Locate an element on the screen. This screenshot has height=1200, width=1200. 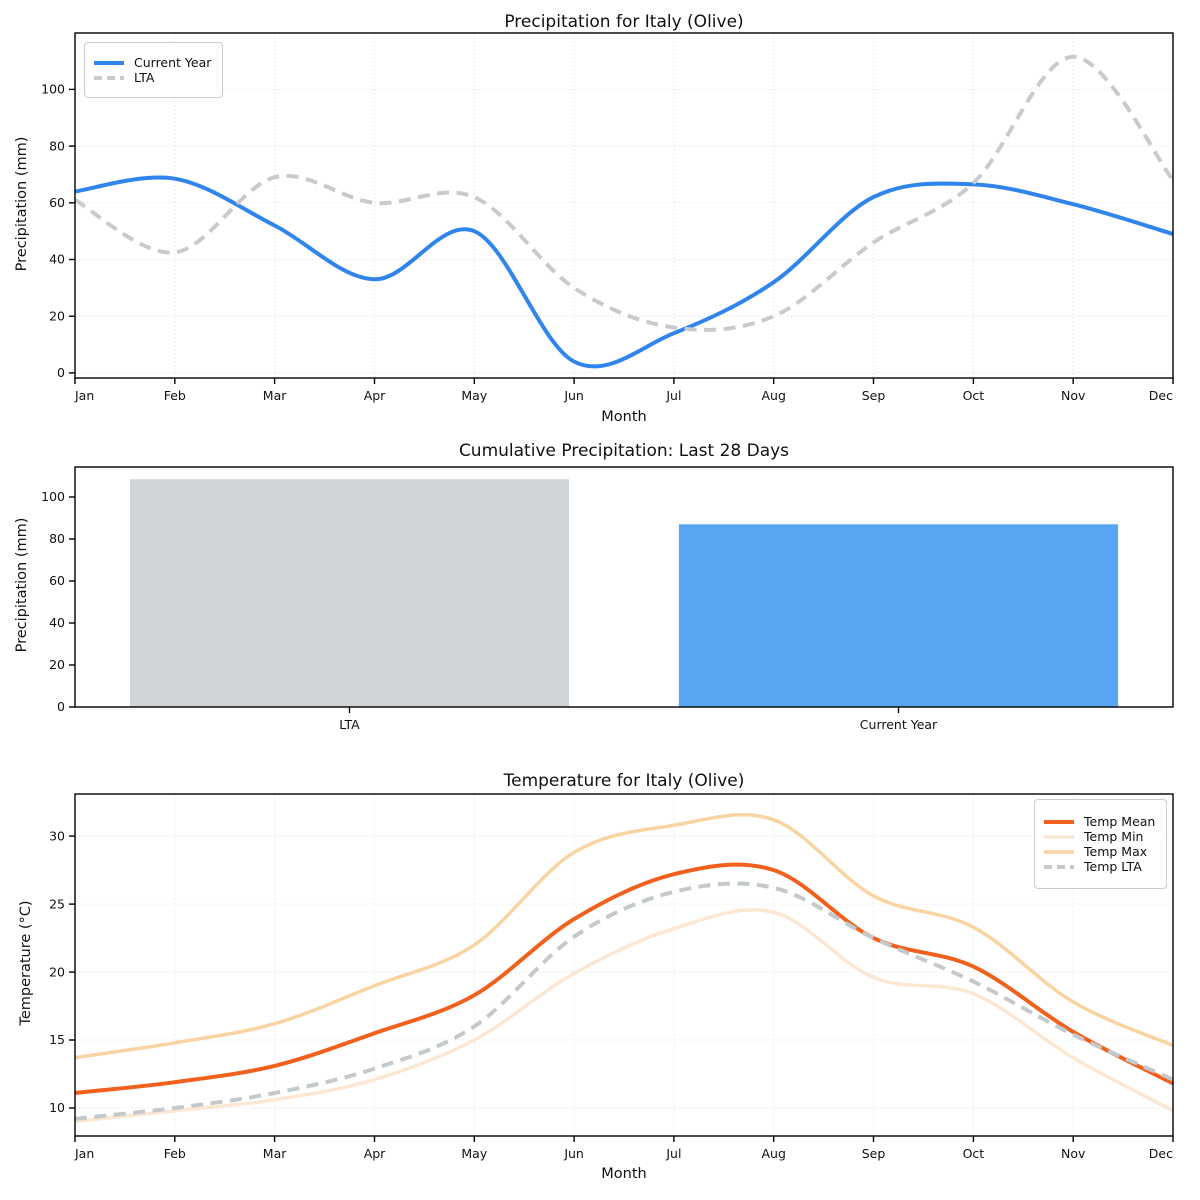
legend-item-temp-min: Temp Min is located at coordinates (1099, 836).